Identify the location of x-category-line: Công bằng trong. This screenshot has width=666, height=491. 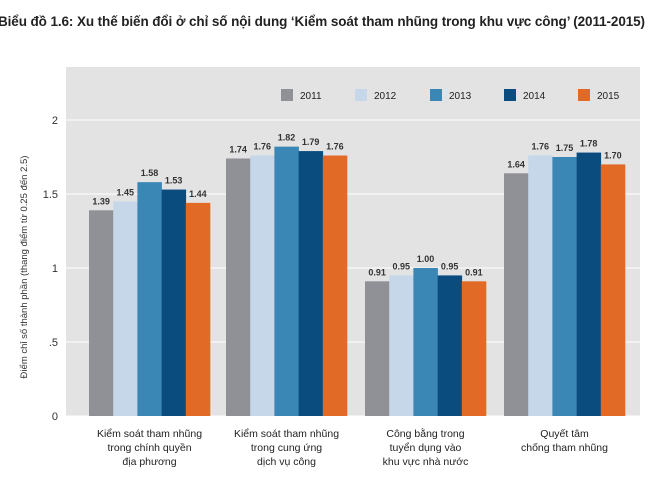
(425, 433).